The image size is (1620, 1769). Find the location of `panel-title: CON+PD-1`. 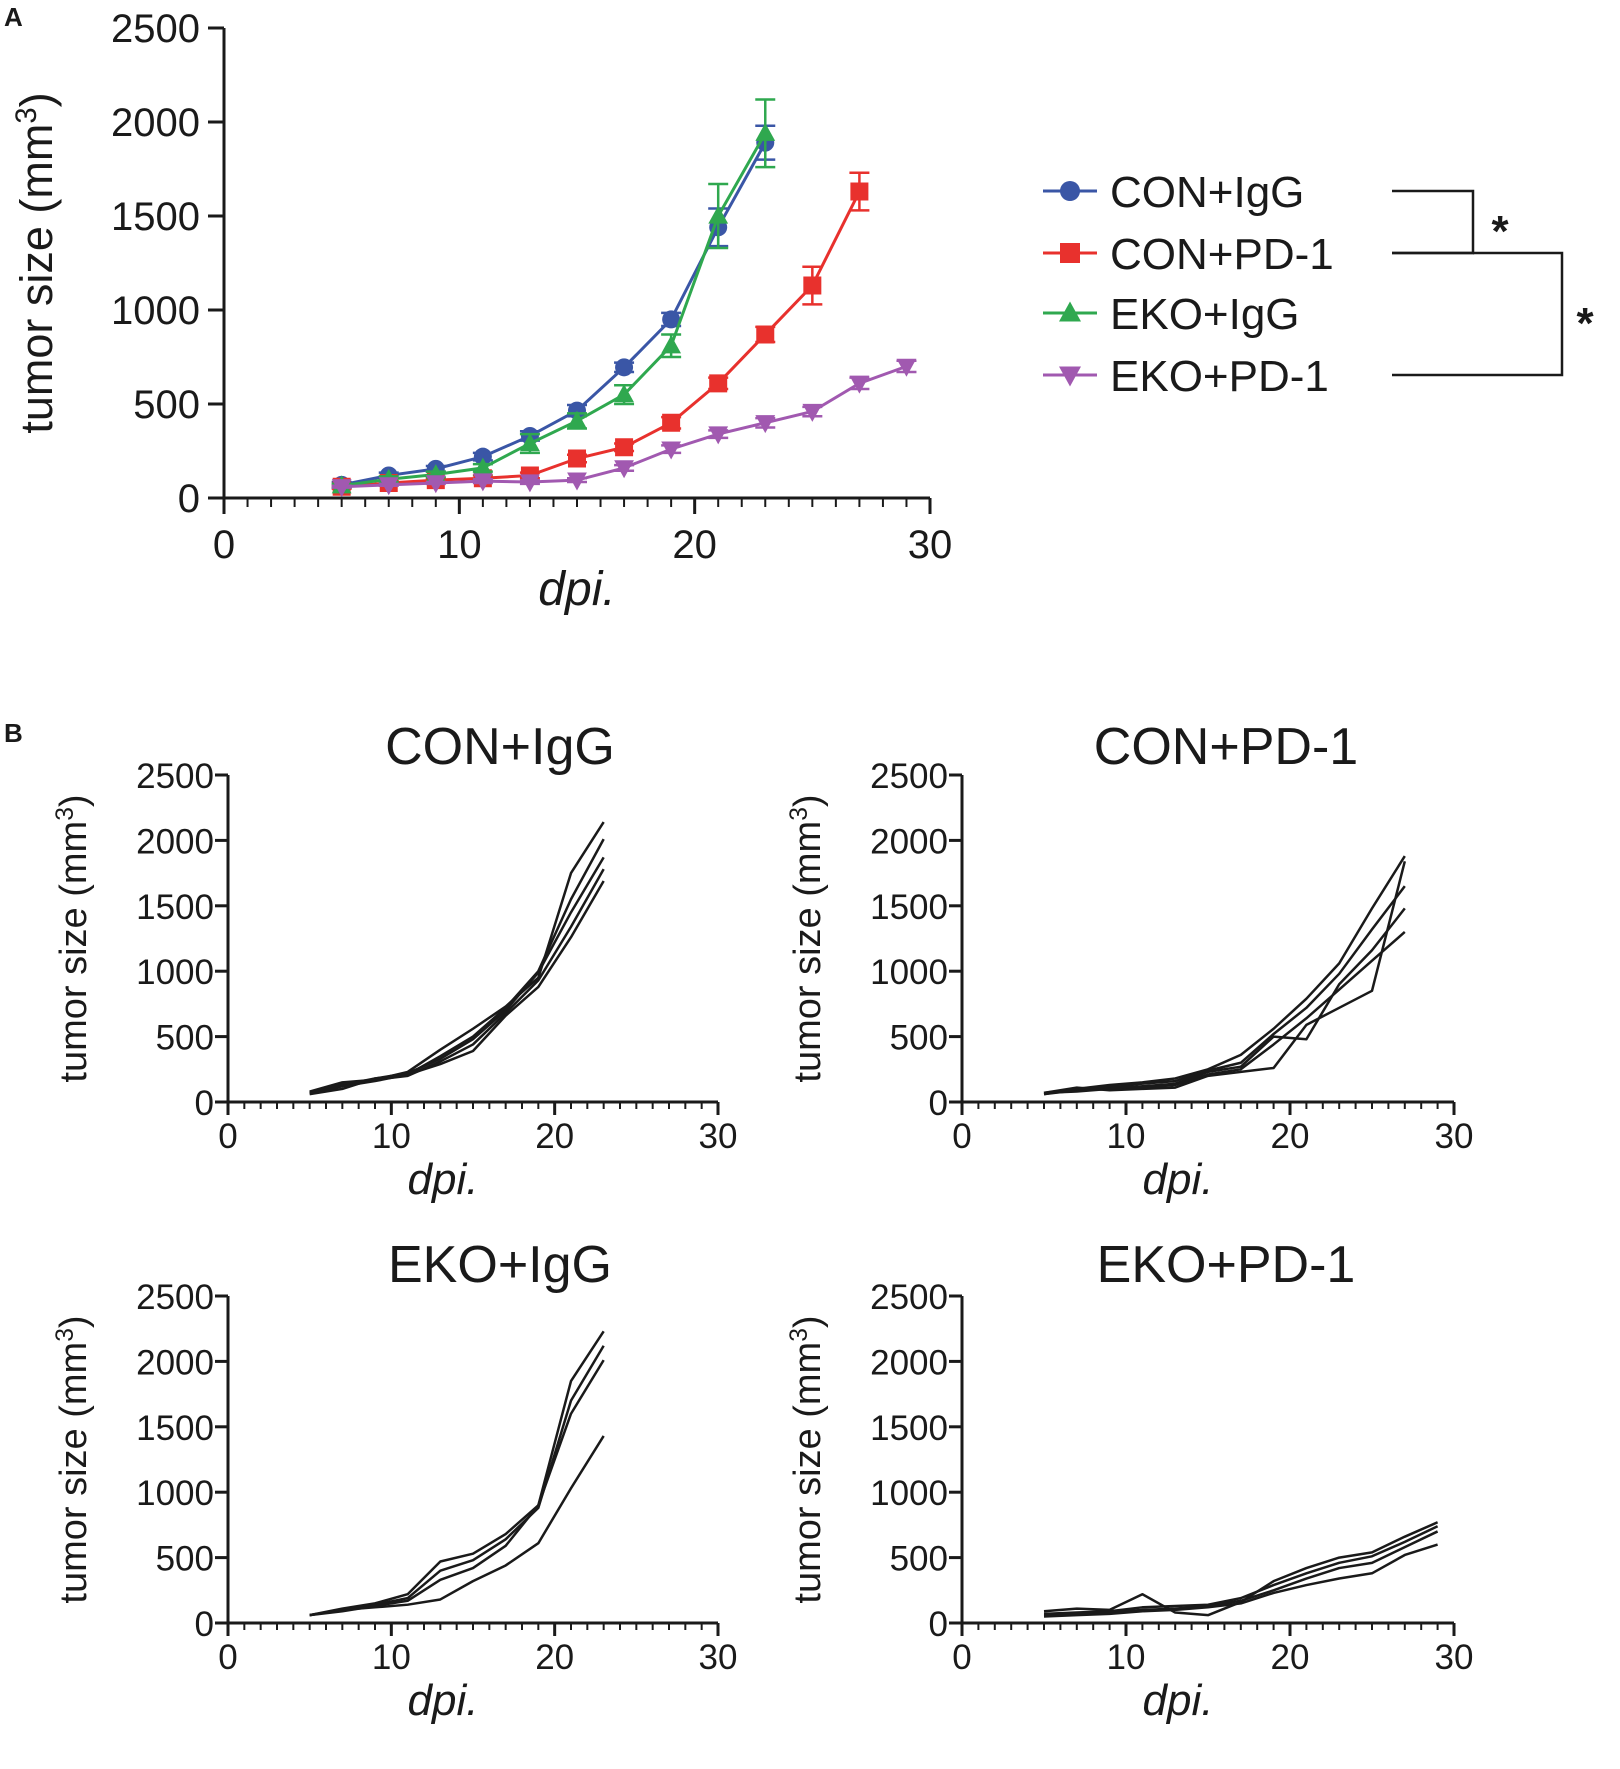

panel-title: CON+PD-1 is located at coordinates (1226, 747).